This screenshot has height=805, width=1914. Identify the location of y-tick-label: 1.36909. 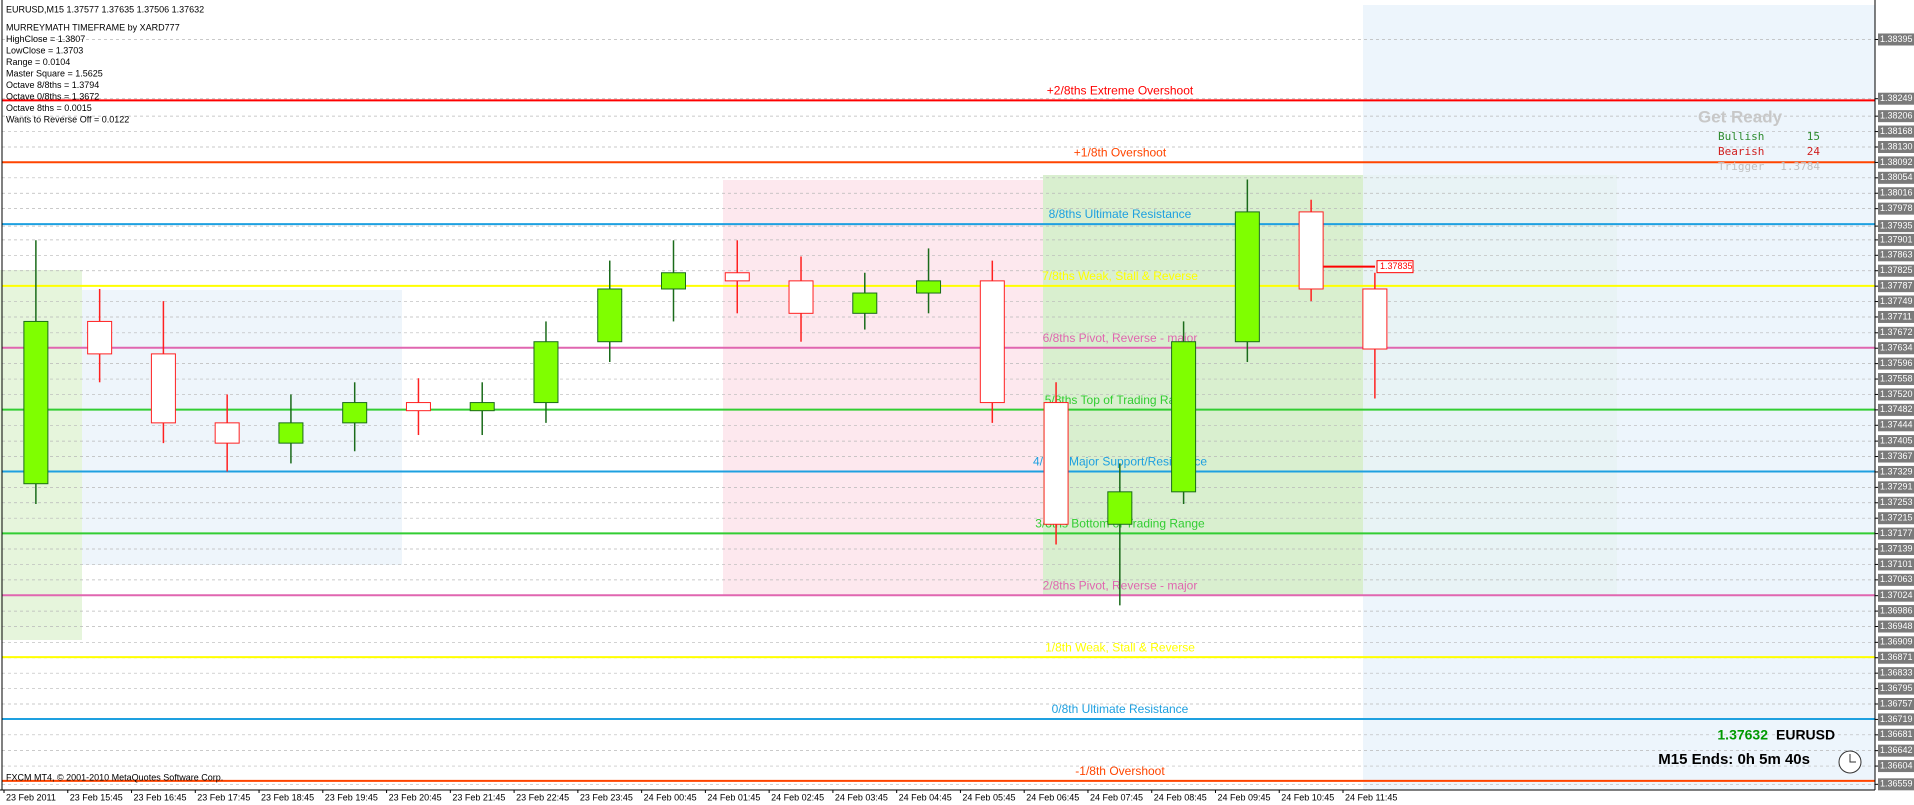
(1896, 642).